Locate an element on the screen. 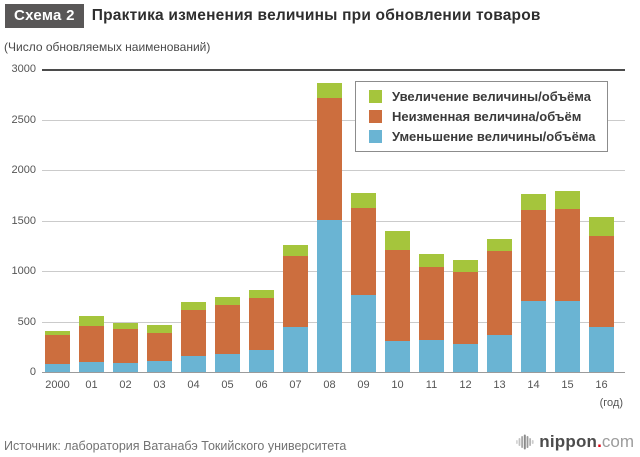 Image resolution: width=640 pixels, height=457 pixels. x-tick-label-13: 13 is located at coordinates (499, 385).